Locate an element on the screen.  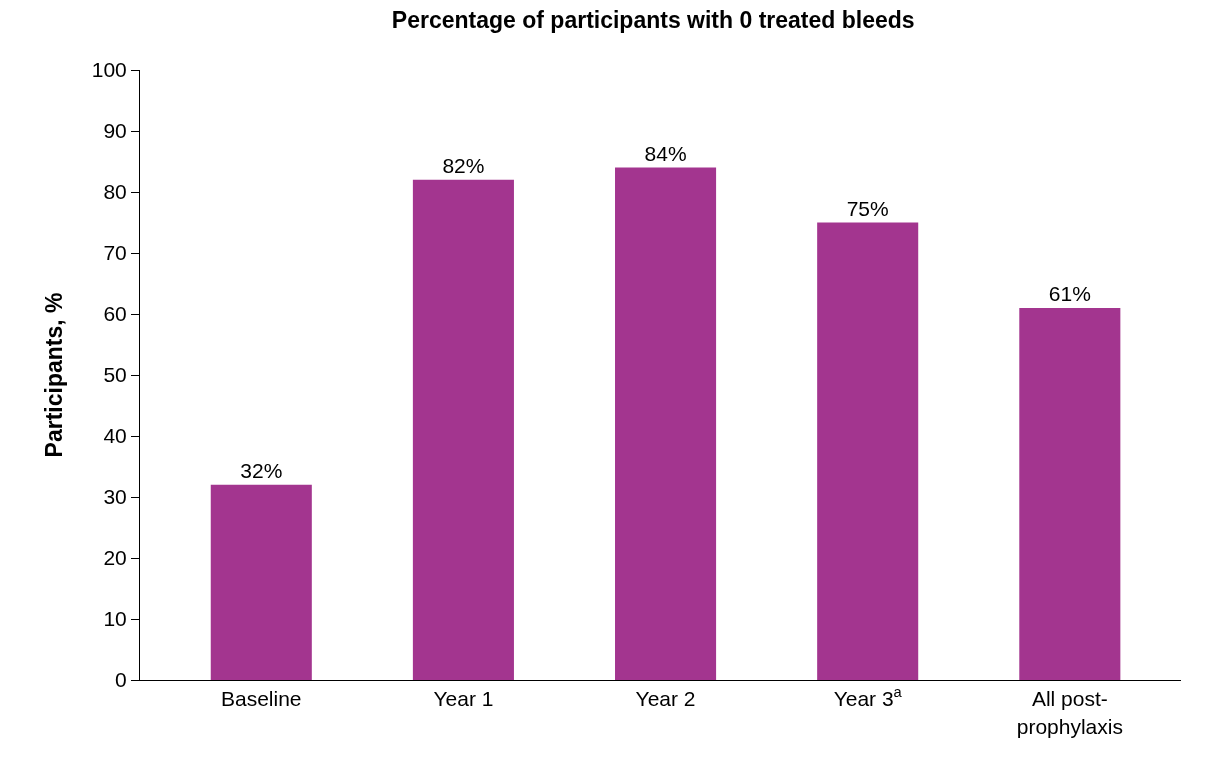
data-label: 61% is located at coordinates (1069, 293).